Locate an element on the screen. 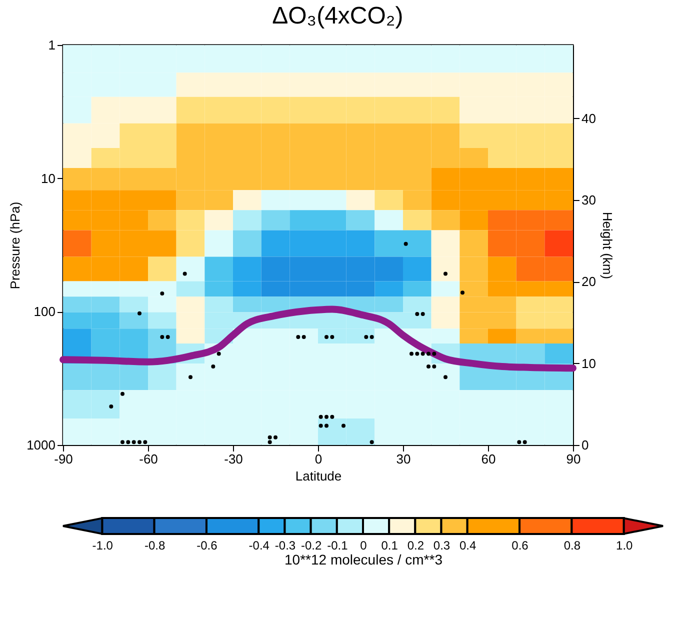 The width and height of the screenshot is (689, 639). color-bar-label: -0.1 is located at coordinates (337, 545).